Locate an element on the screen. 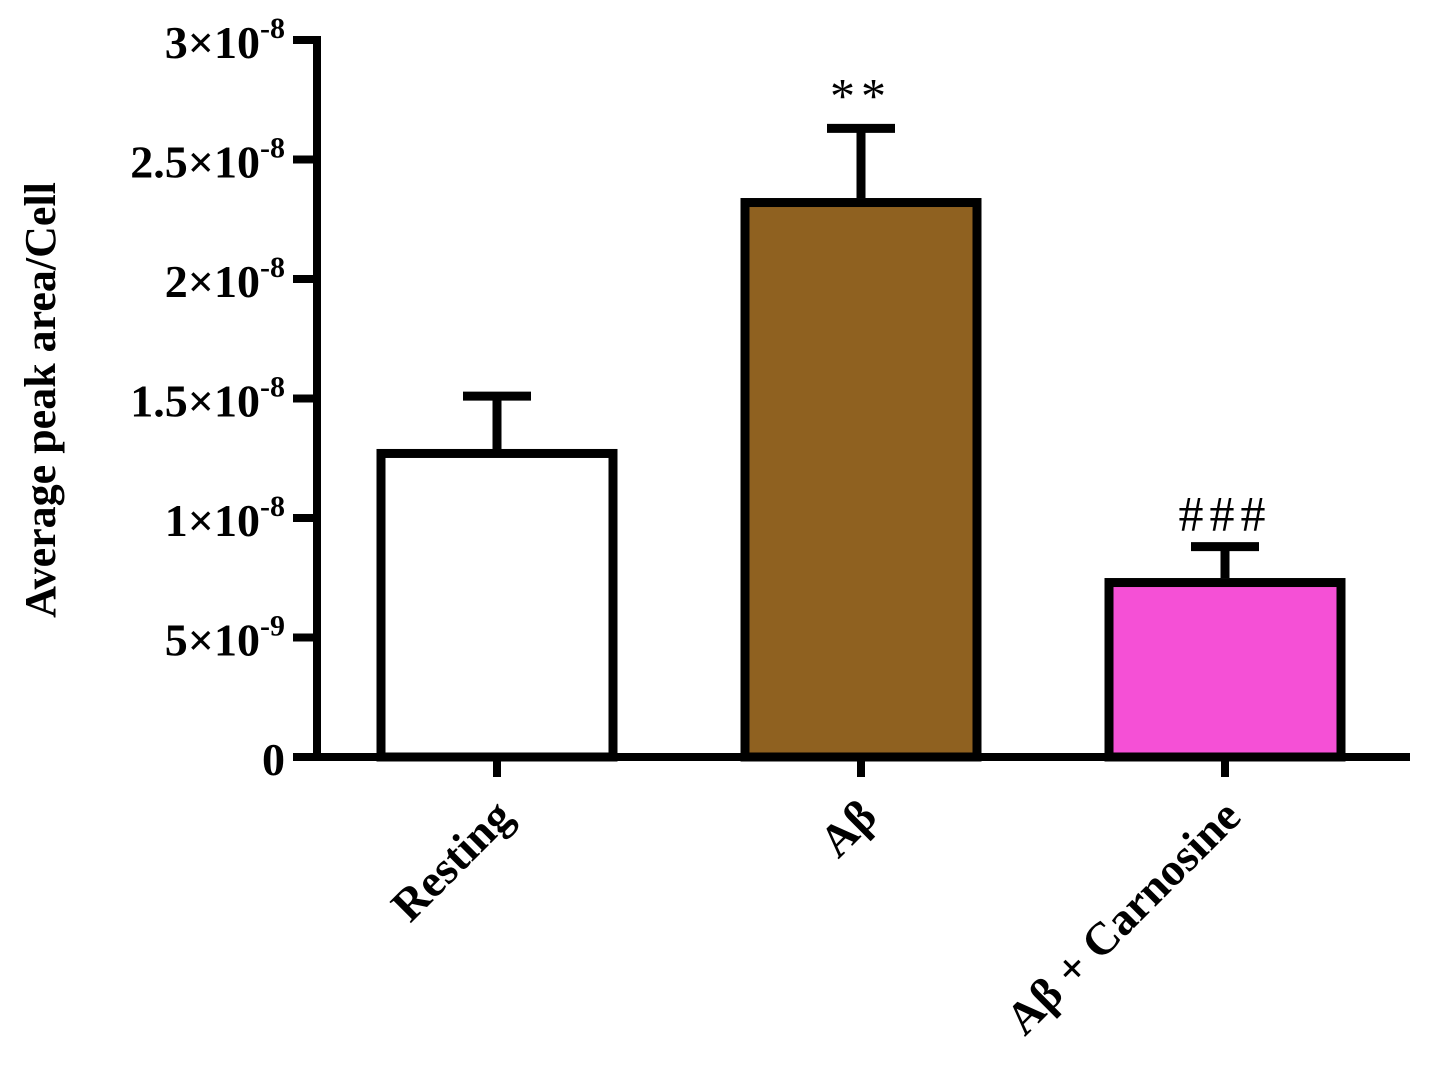 The width and height of the screenshot is (1430, 1077). y-axis-label: Average peak area/Cell is located at coordinates (40, 400).